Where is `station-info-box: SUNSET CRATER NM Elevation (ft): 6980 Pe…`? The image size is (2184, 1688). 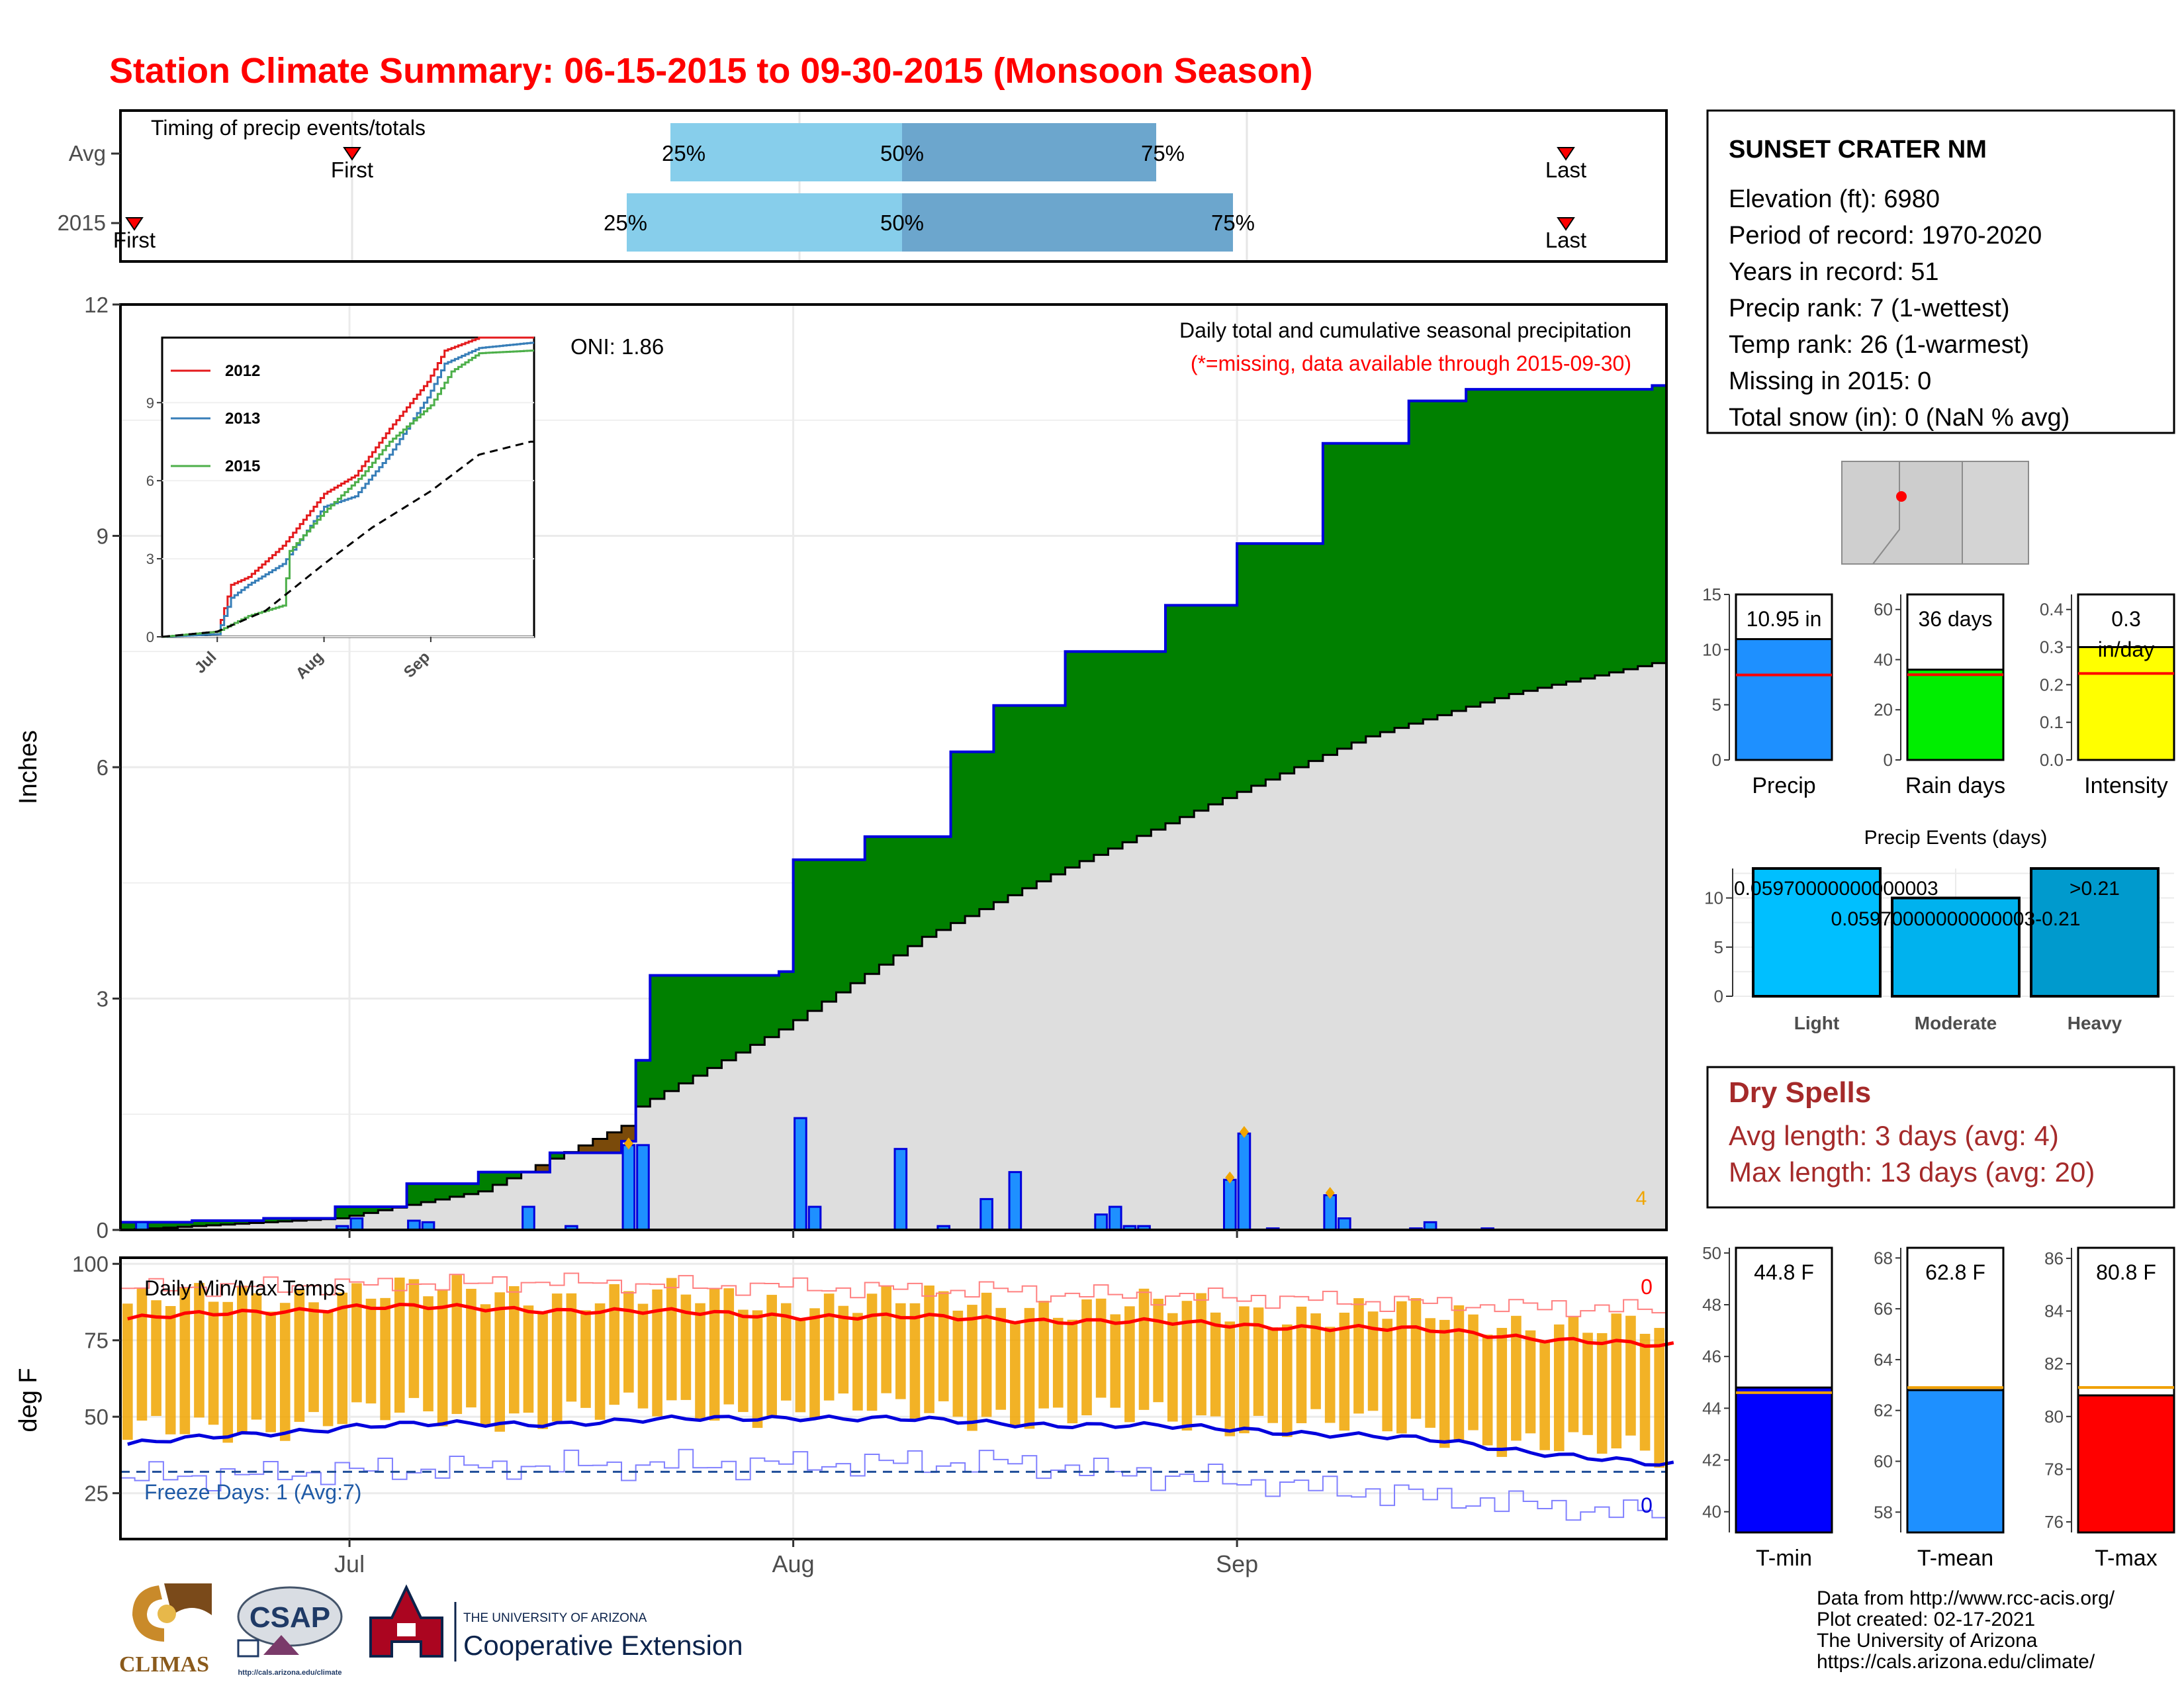 station-info-box: SUNSET CRATER NM Elevation (ft): 6980 Pe… is located at coordinates (1940, 271).